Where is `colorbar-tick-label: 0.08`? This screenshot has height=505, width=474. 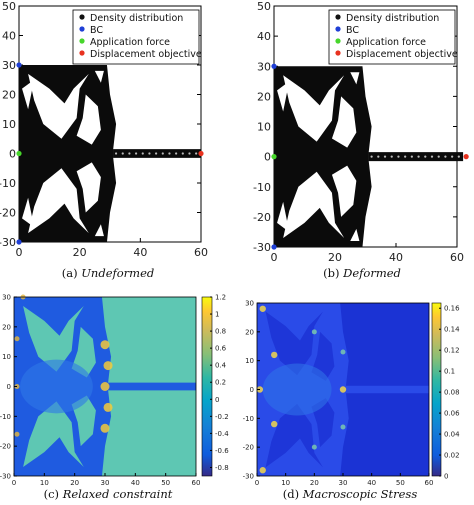 colorbar-tick-label: 0.08 is located at coordinates (452, 393).